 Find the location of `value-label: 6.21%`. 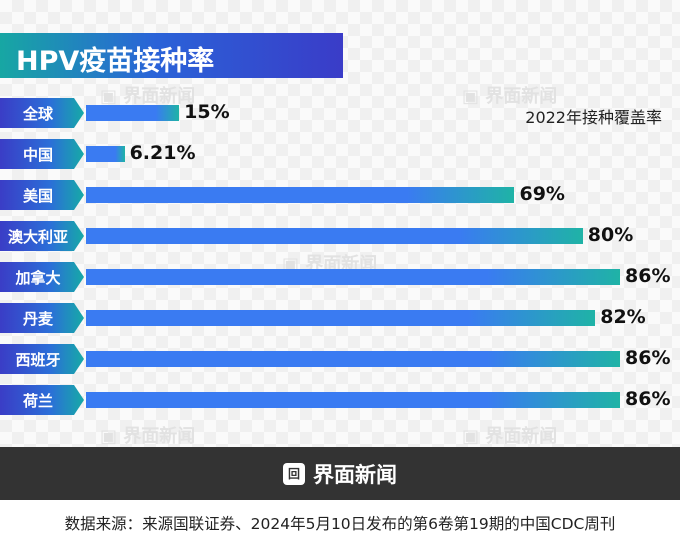

value-label: 6.21% is located at coordinates (162, 153).